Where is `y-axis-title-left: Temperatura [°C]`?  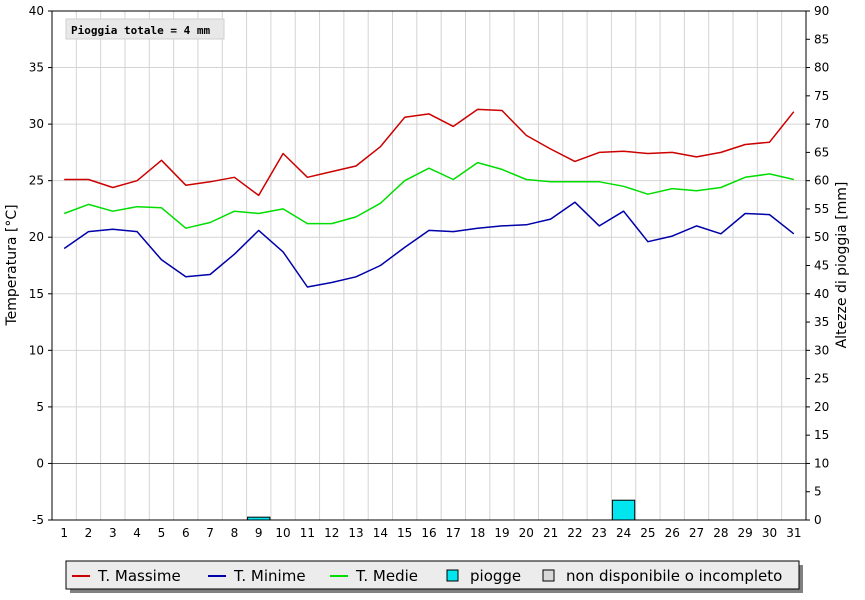 y-axis-title-left: Temperatura [°C] is located at coordinates (12, 265).